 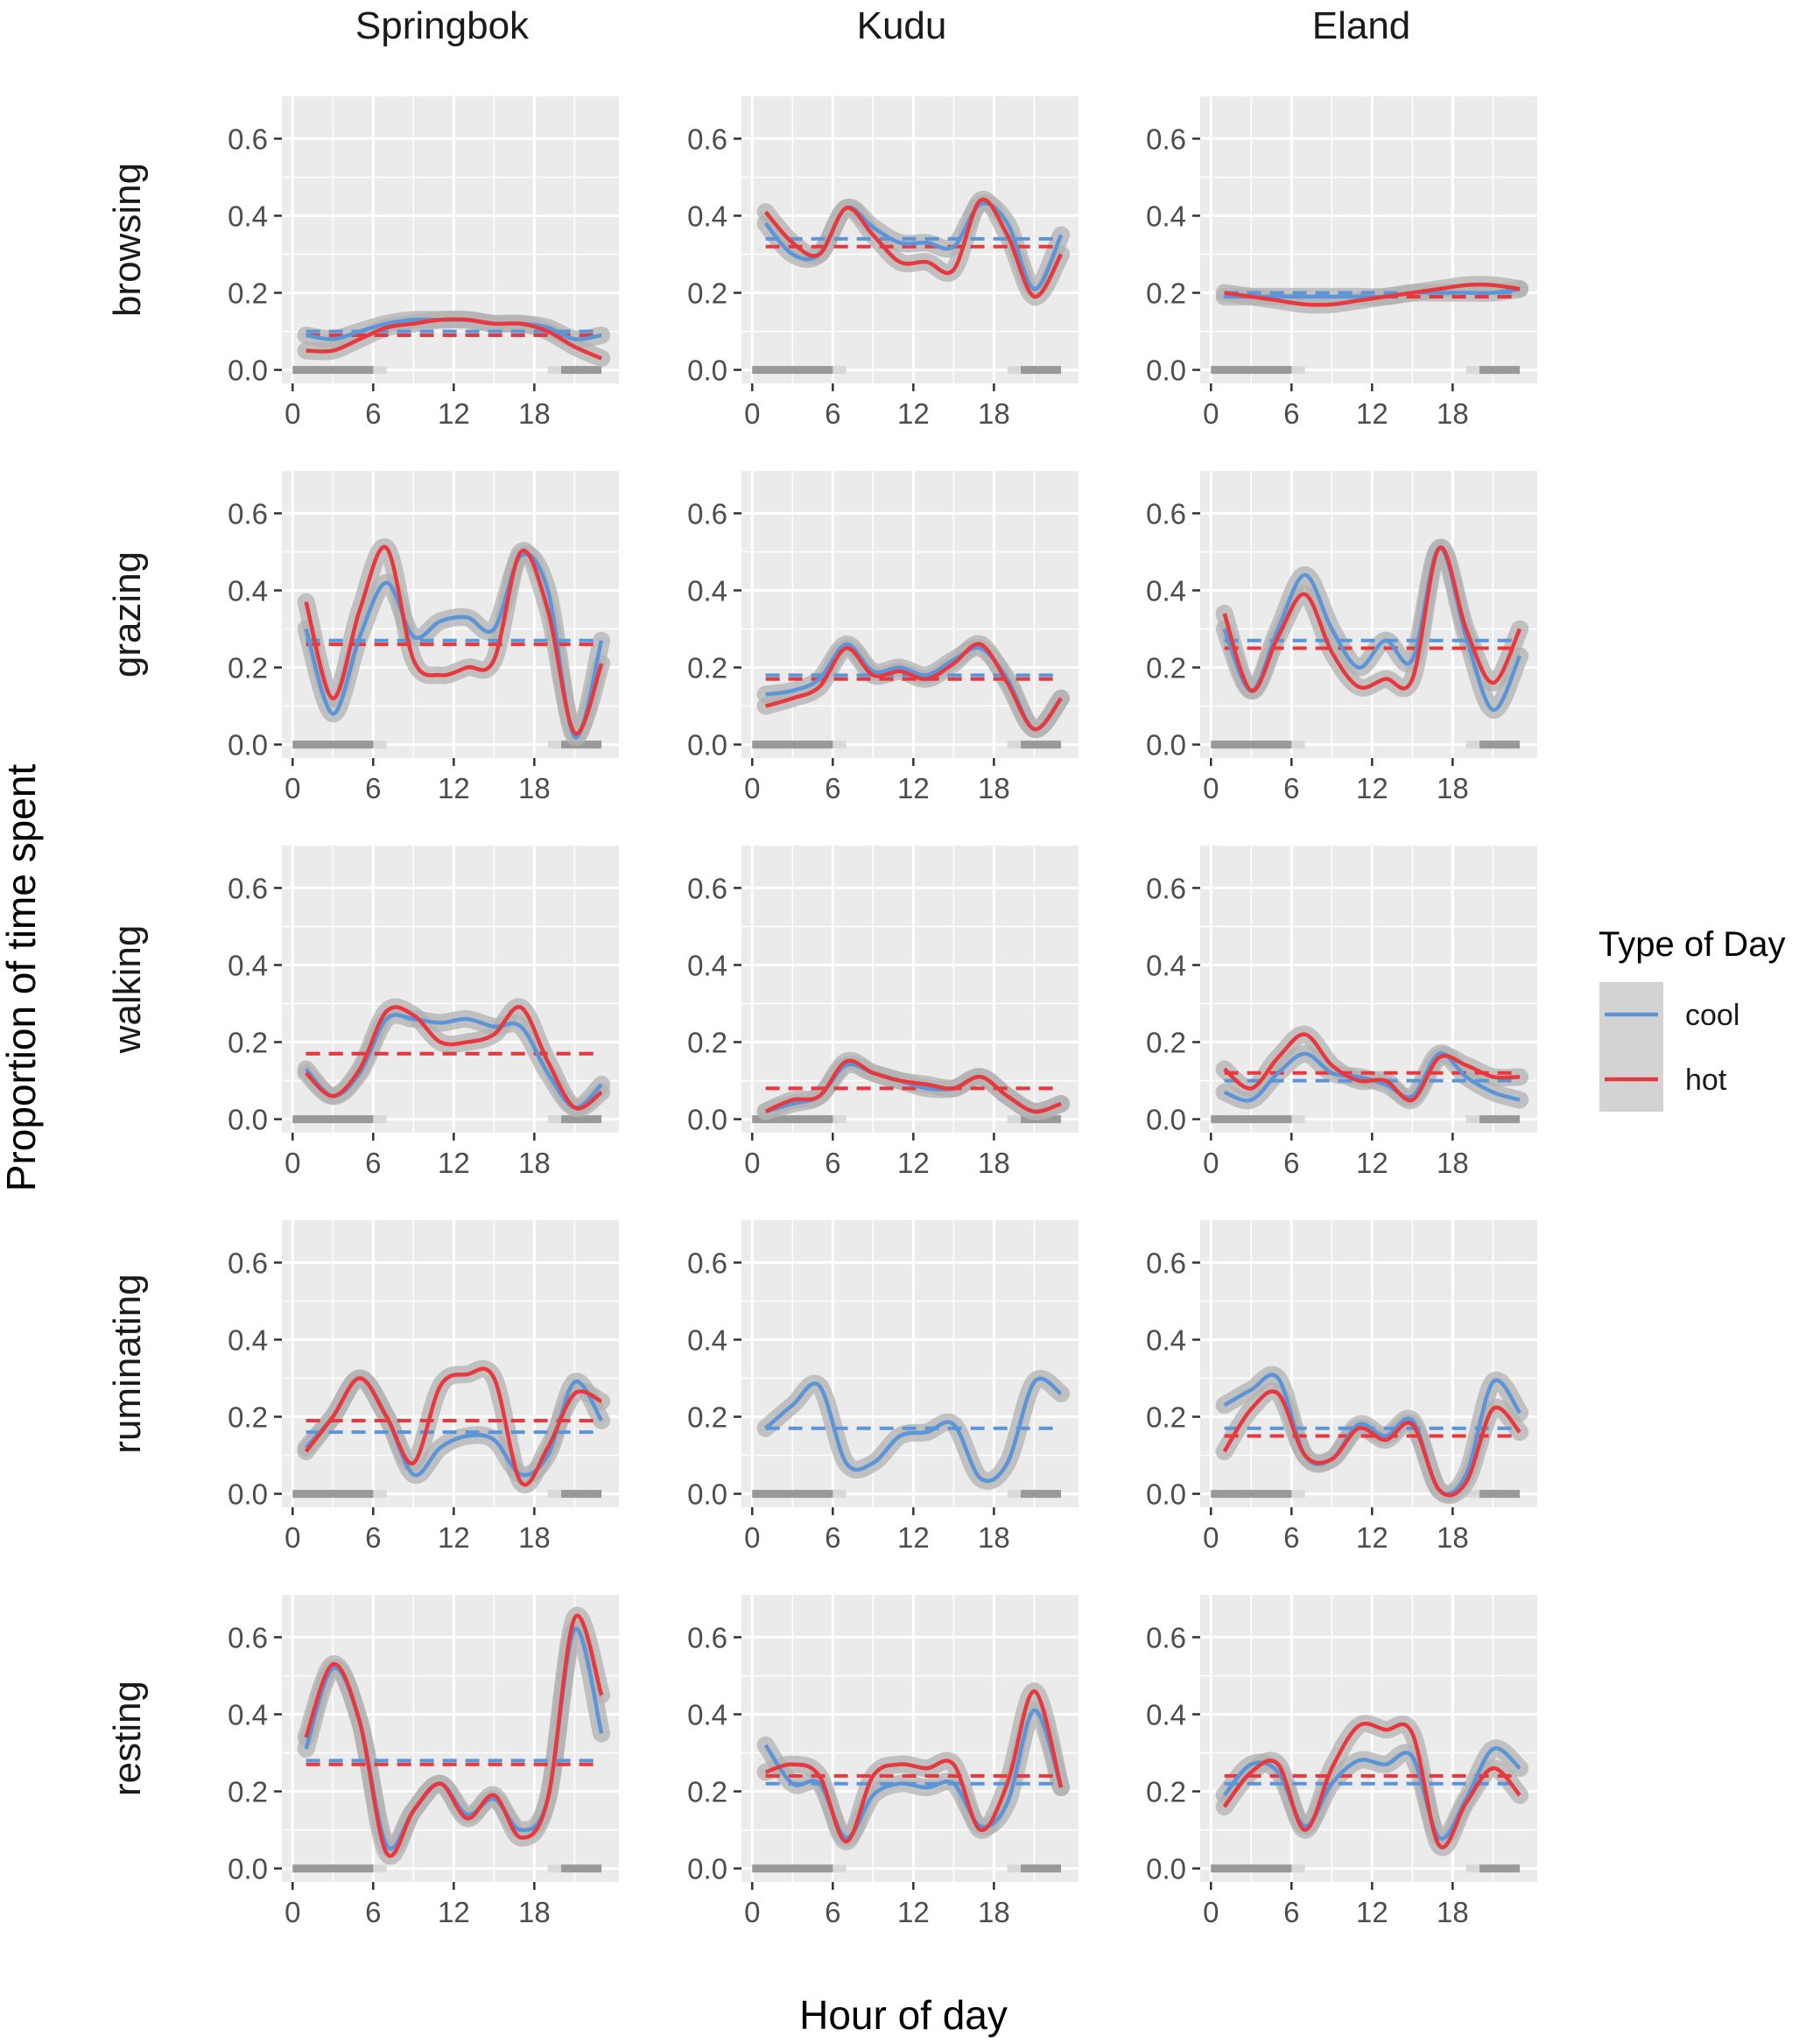 I want to click on panel-eland-walking: 0.0 0.2 0.4 0.6 0 6 12 18, so click(x=1341, y=1013).